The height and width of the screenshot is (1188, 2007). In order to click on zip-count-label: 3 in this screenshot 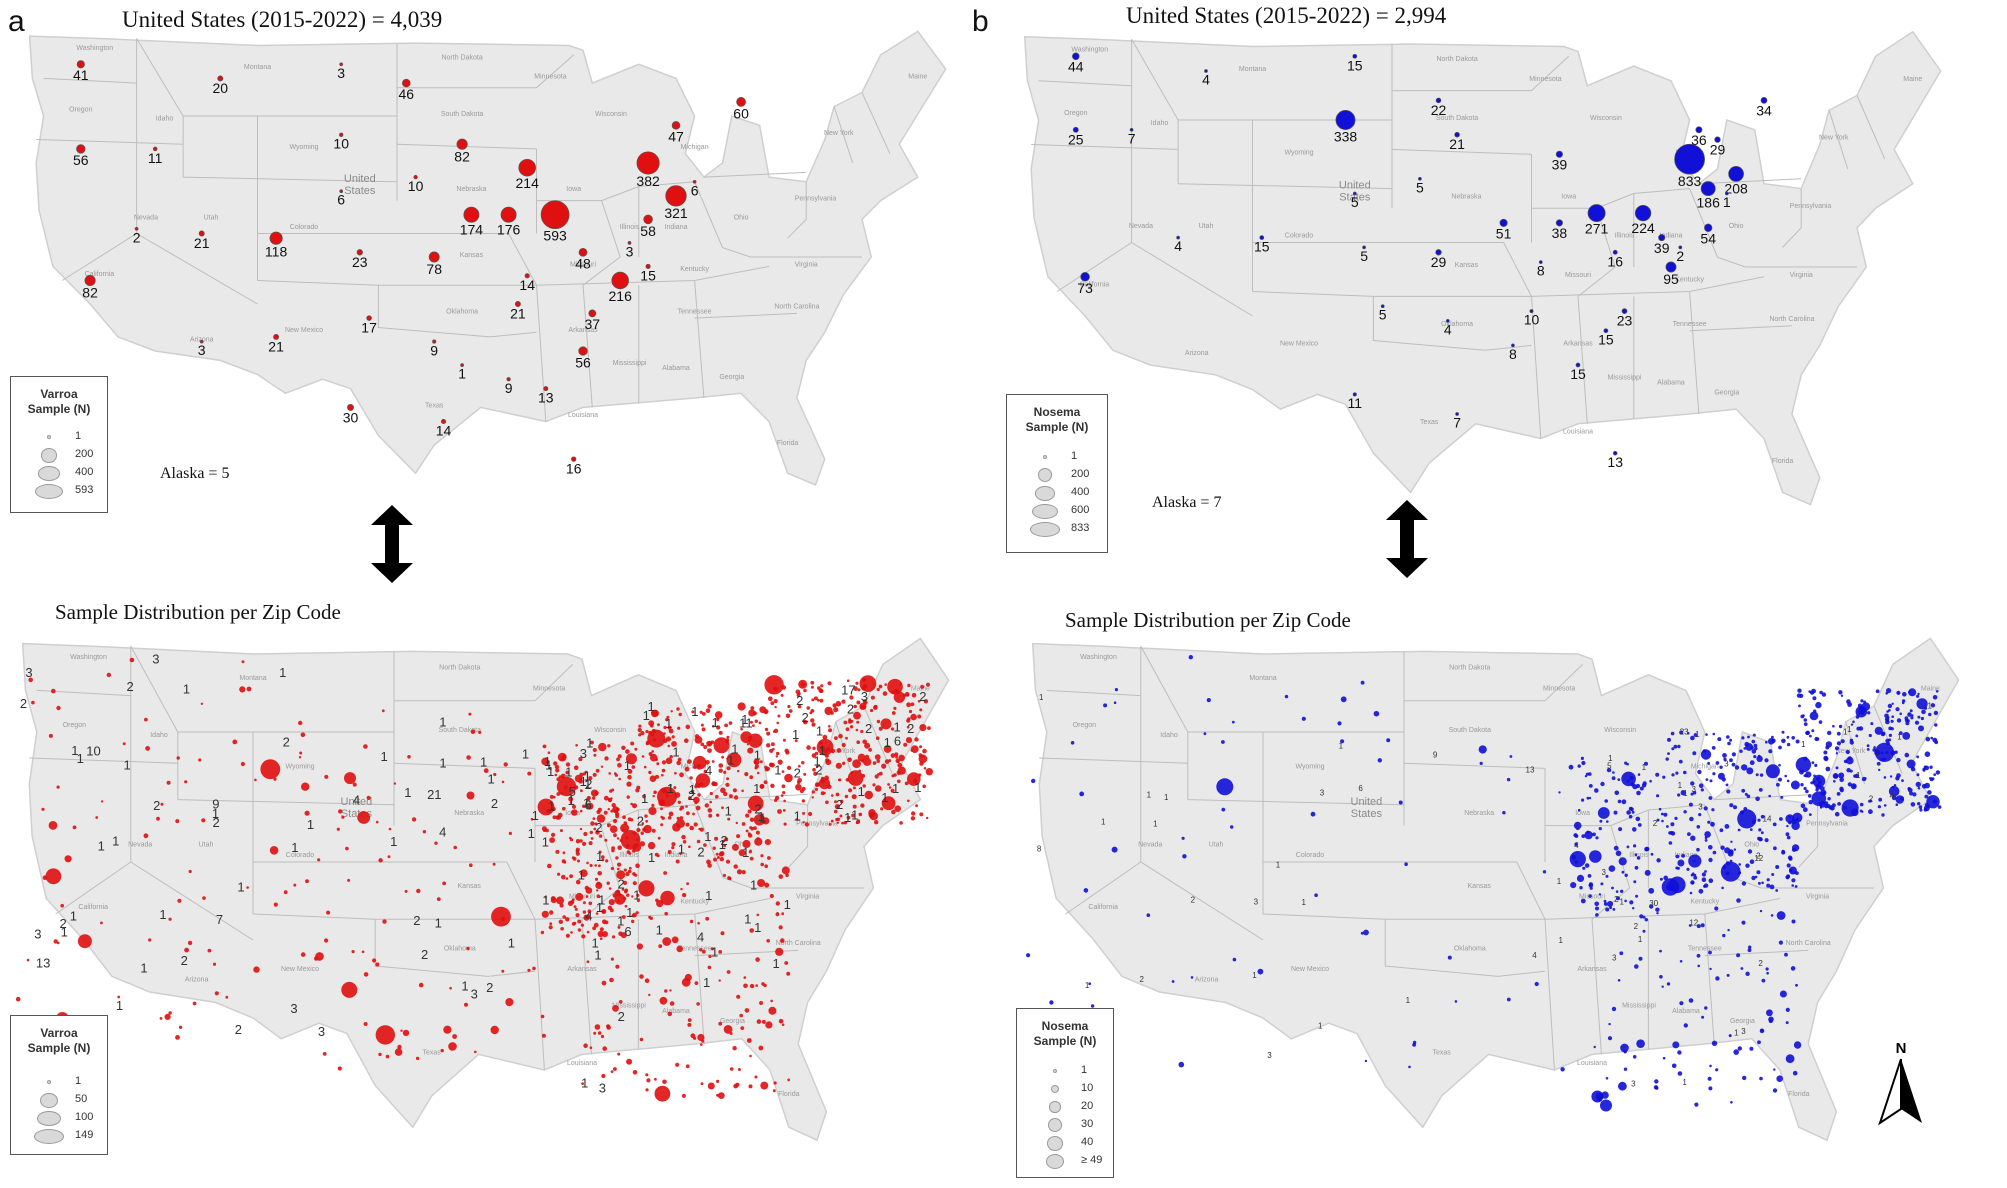, I will do `click(1256, 901)`.